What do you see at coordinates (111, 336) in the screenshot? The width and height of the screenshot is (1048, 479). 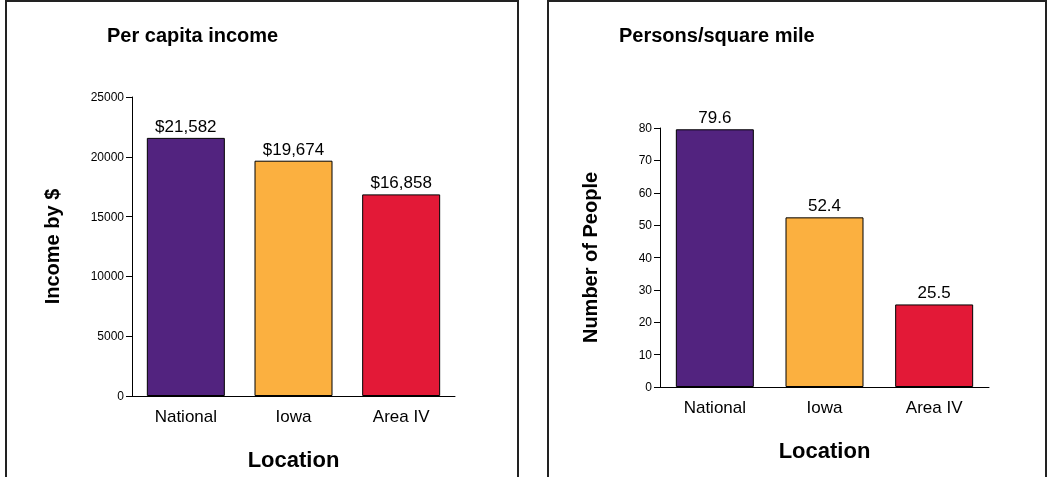 I see `y-tick-label: 5000` at bounding box center [111, 336].